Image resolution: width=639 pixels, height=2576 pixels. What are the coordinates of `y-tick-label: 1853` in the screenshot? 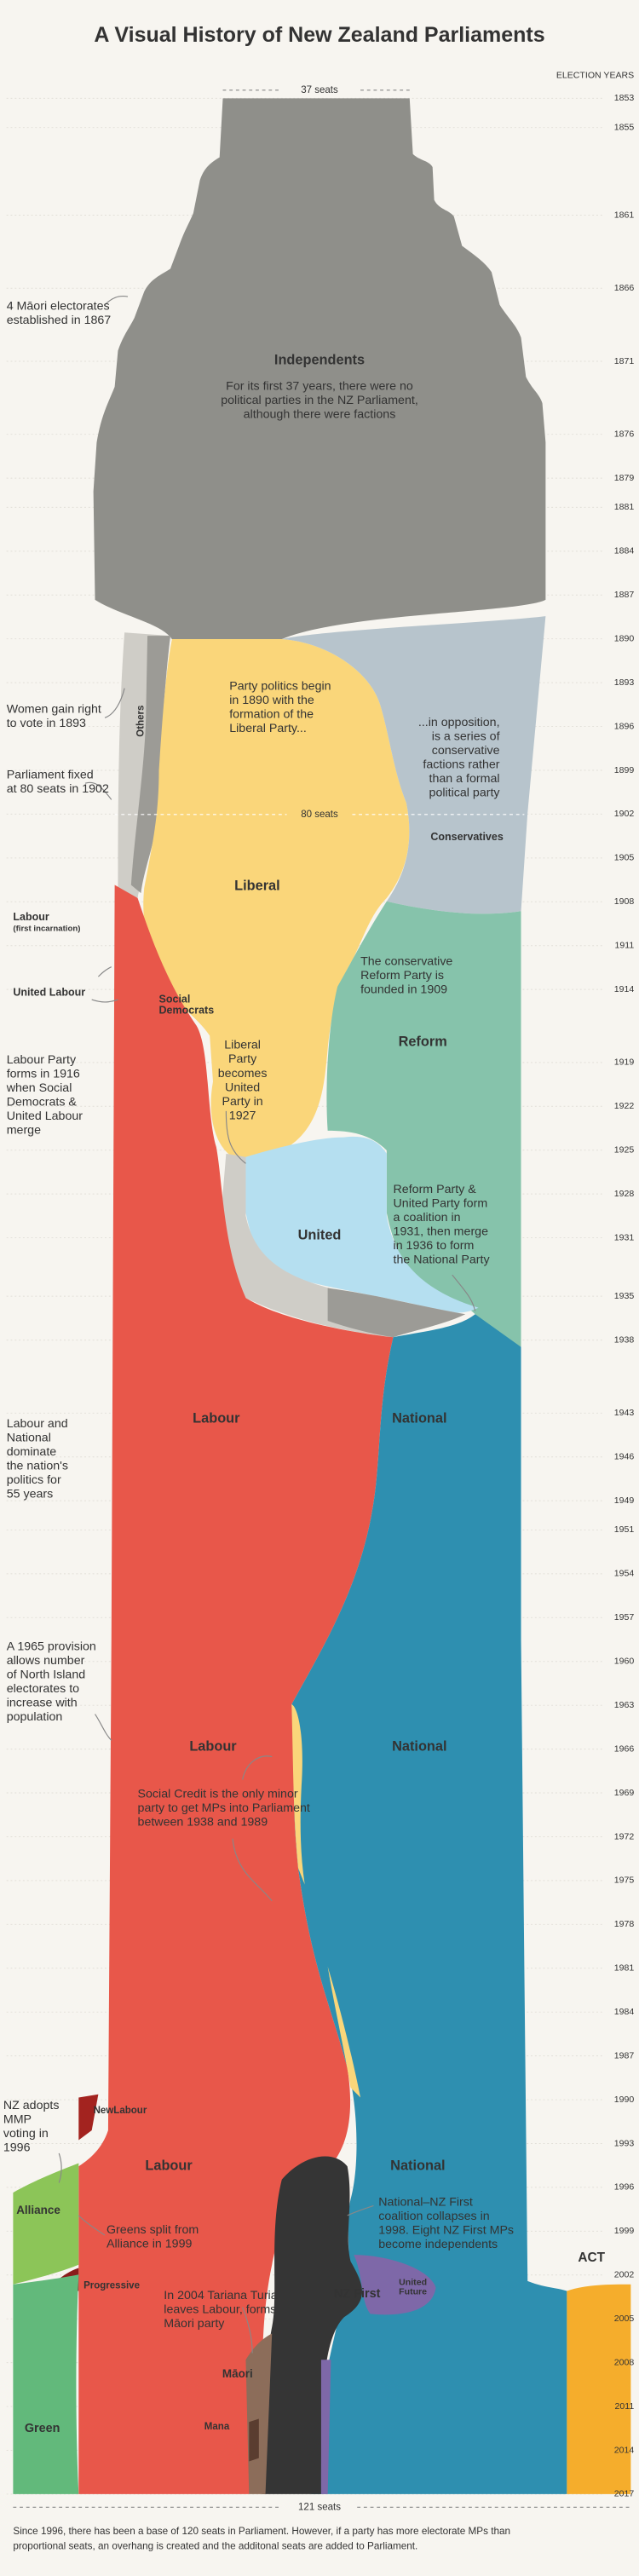 It's located at (624, 98).